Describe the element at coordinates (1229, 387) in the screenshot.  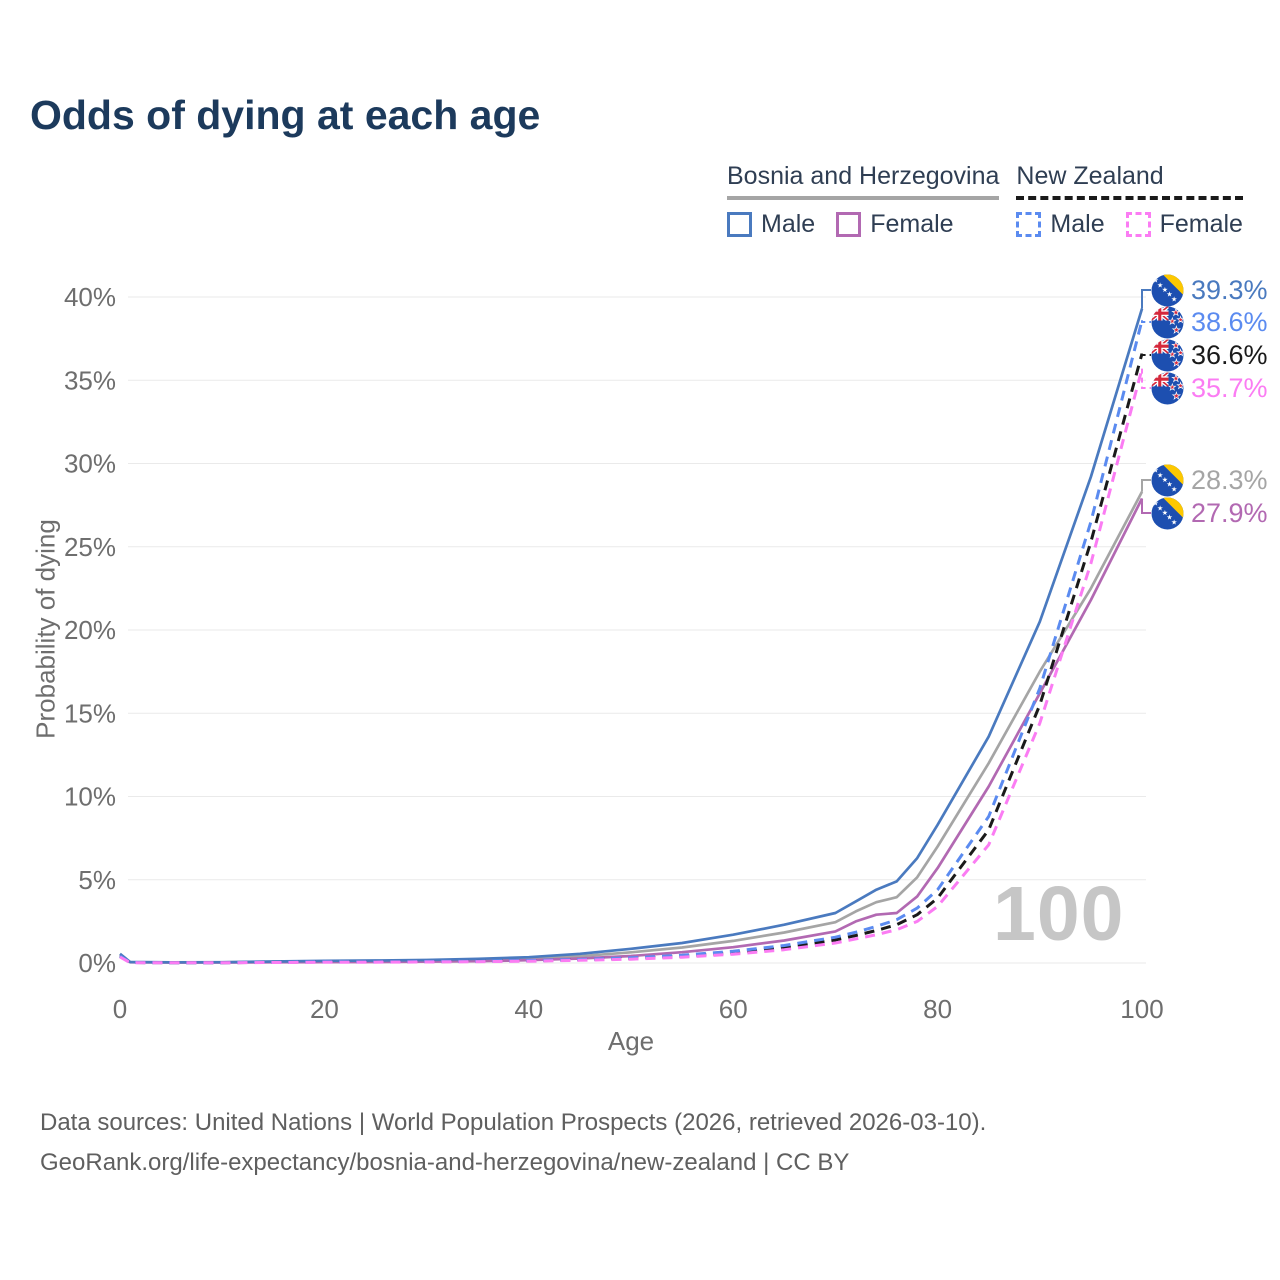
I see `end-label-value: 35.7%` at that location.